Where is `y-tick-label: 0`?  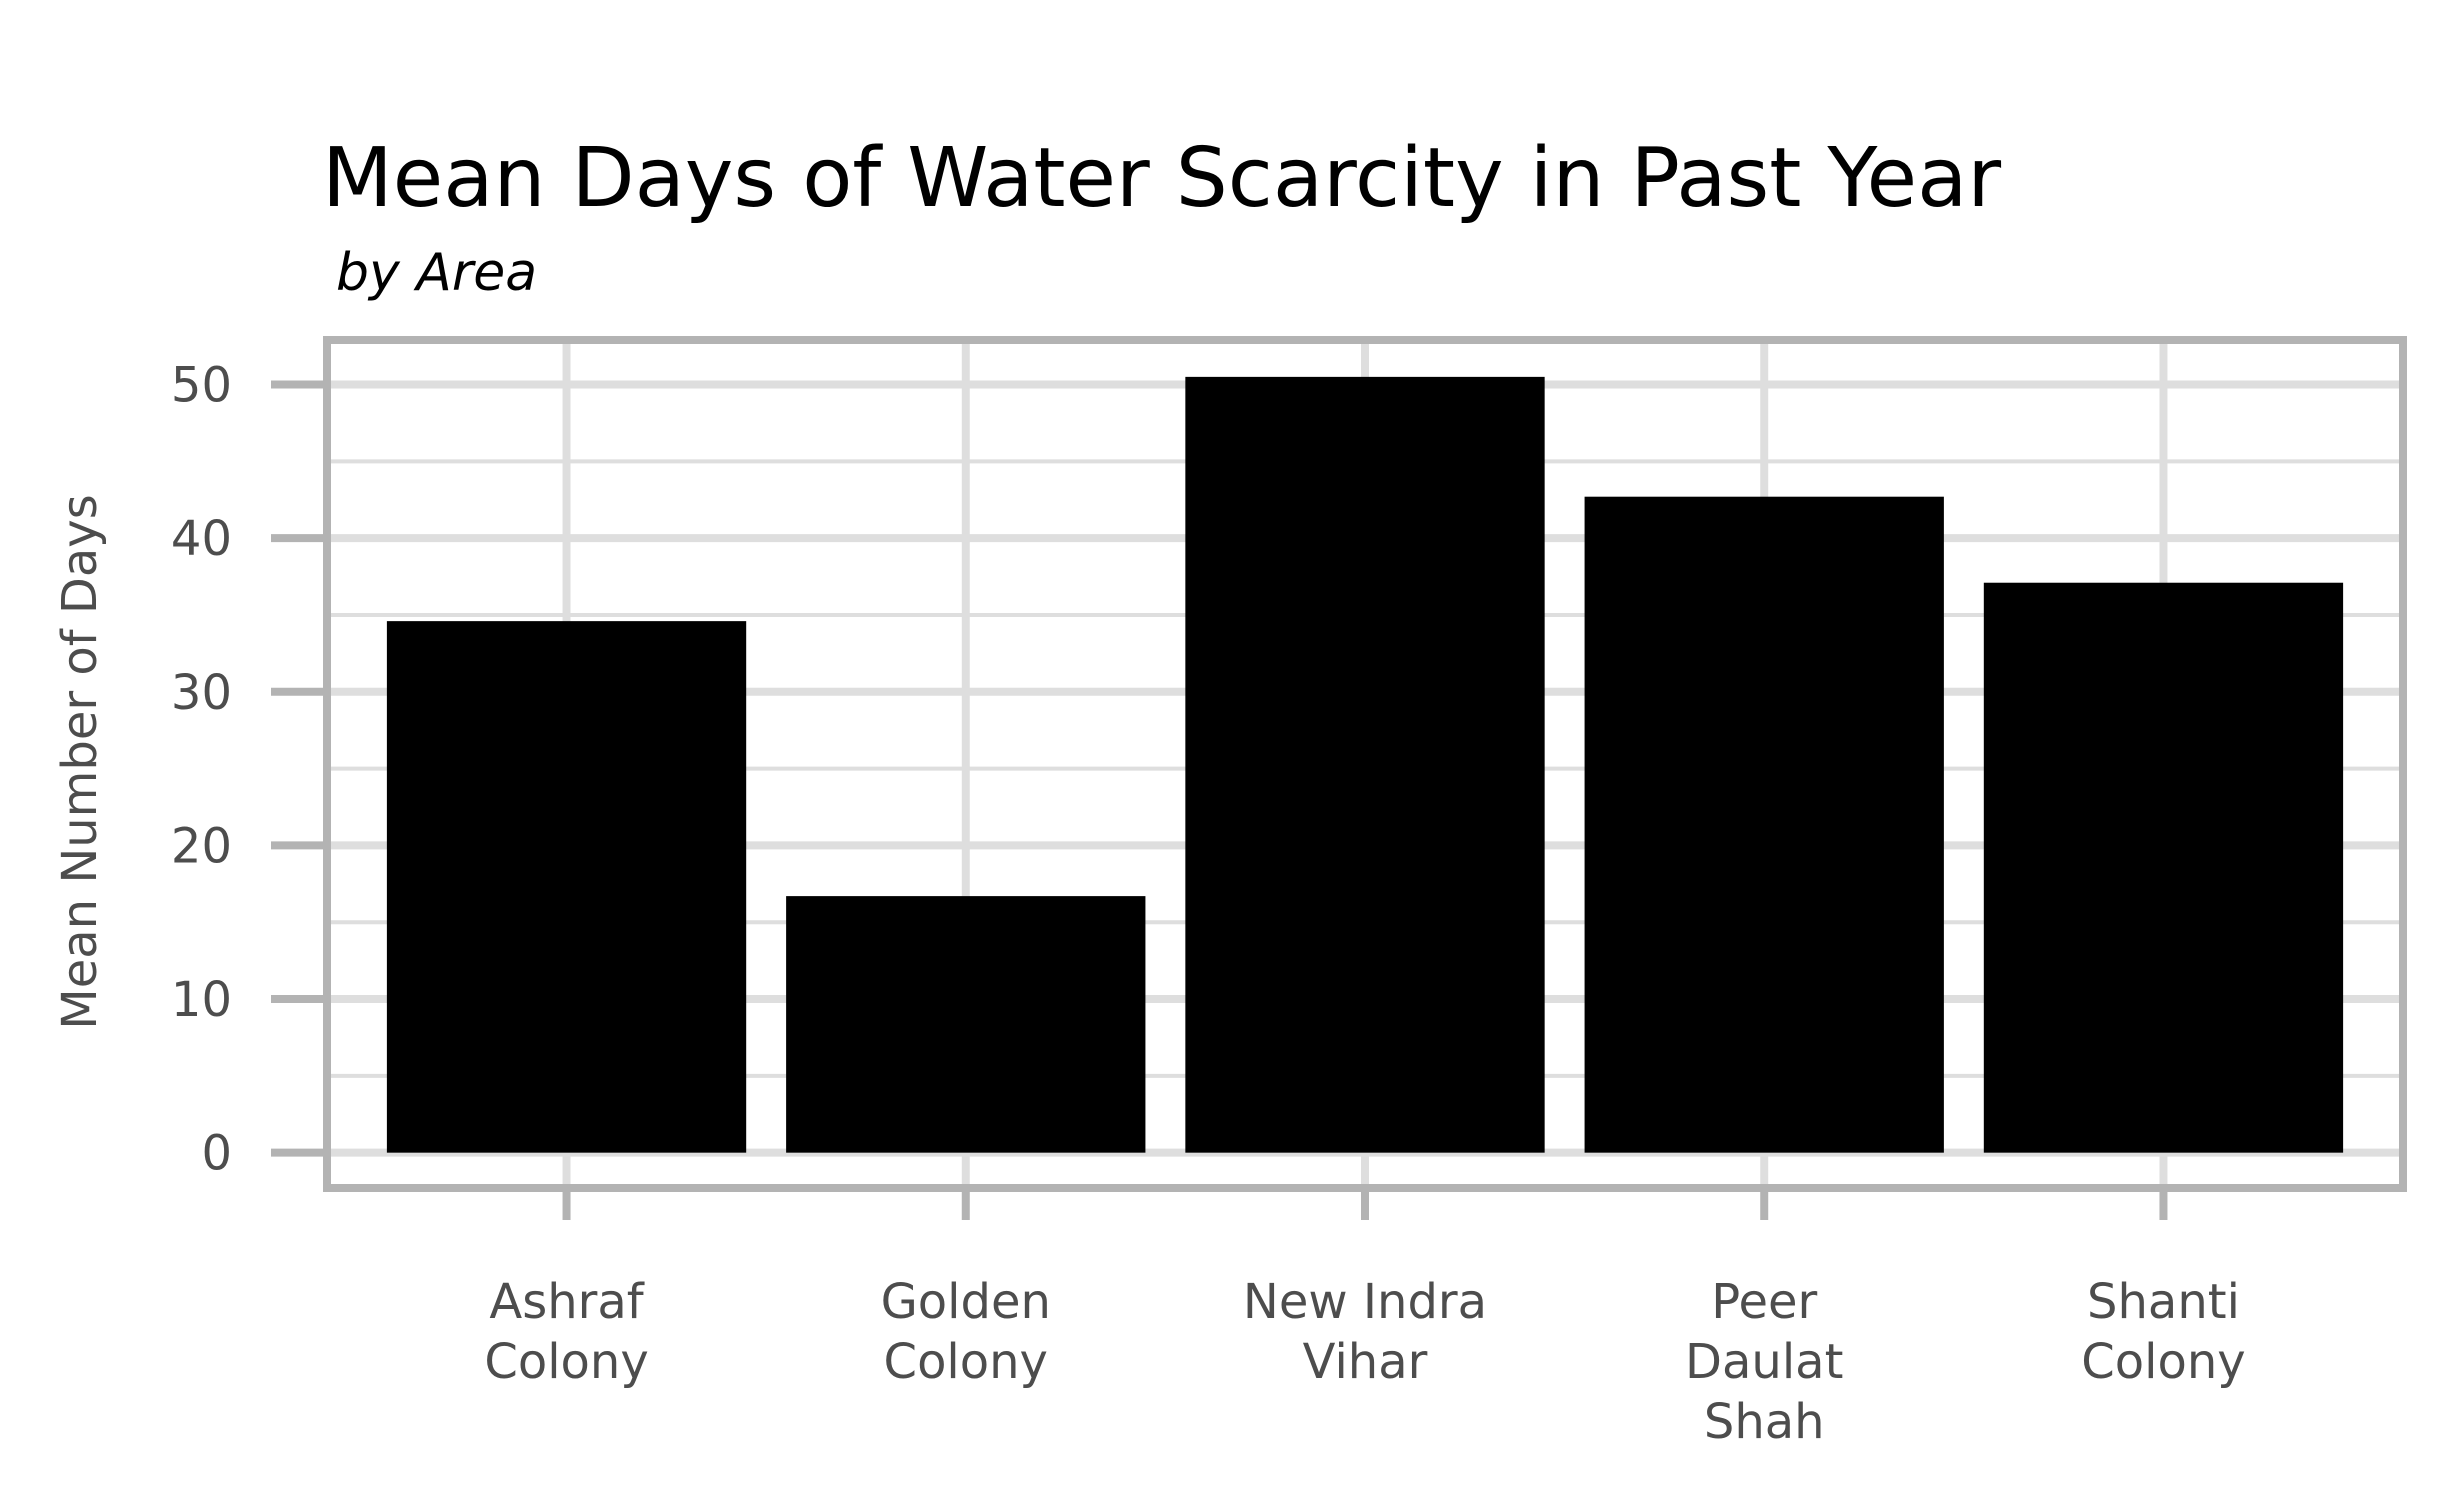 y-tick-label: 0 is located at coordinates (216, 1154).